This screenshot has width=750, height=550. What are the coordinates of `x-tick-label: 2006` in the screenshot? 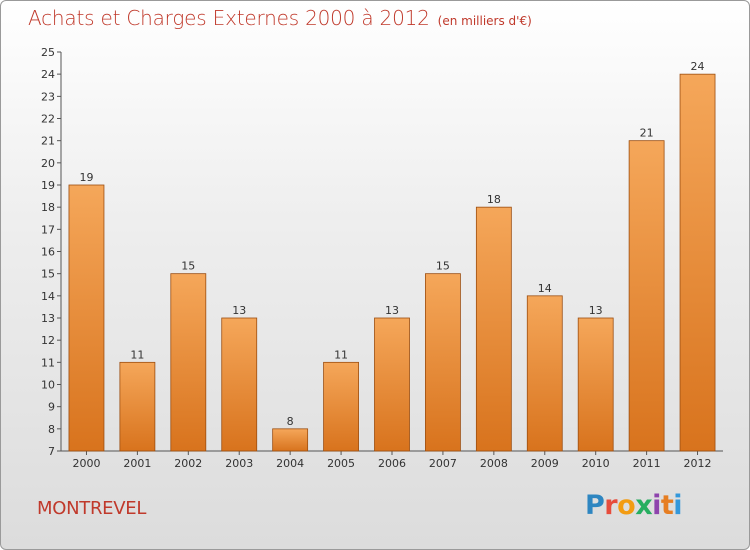 It's located at (392, 463).